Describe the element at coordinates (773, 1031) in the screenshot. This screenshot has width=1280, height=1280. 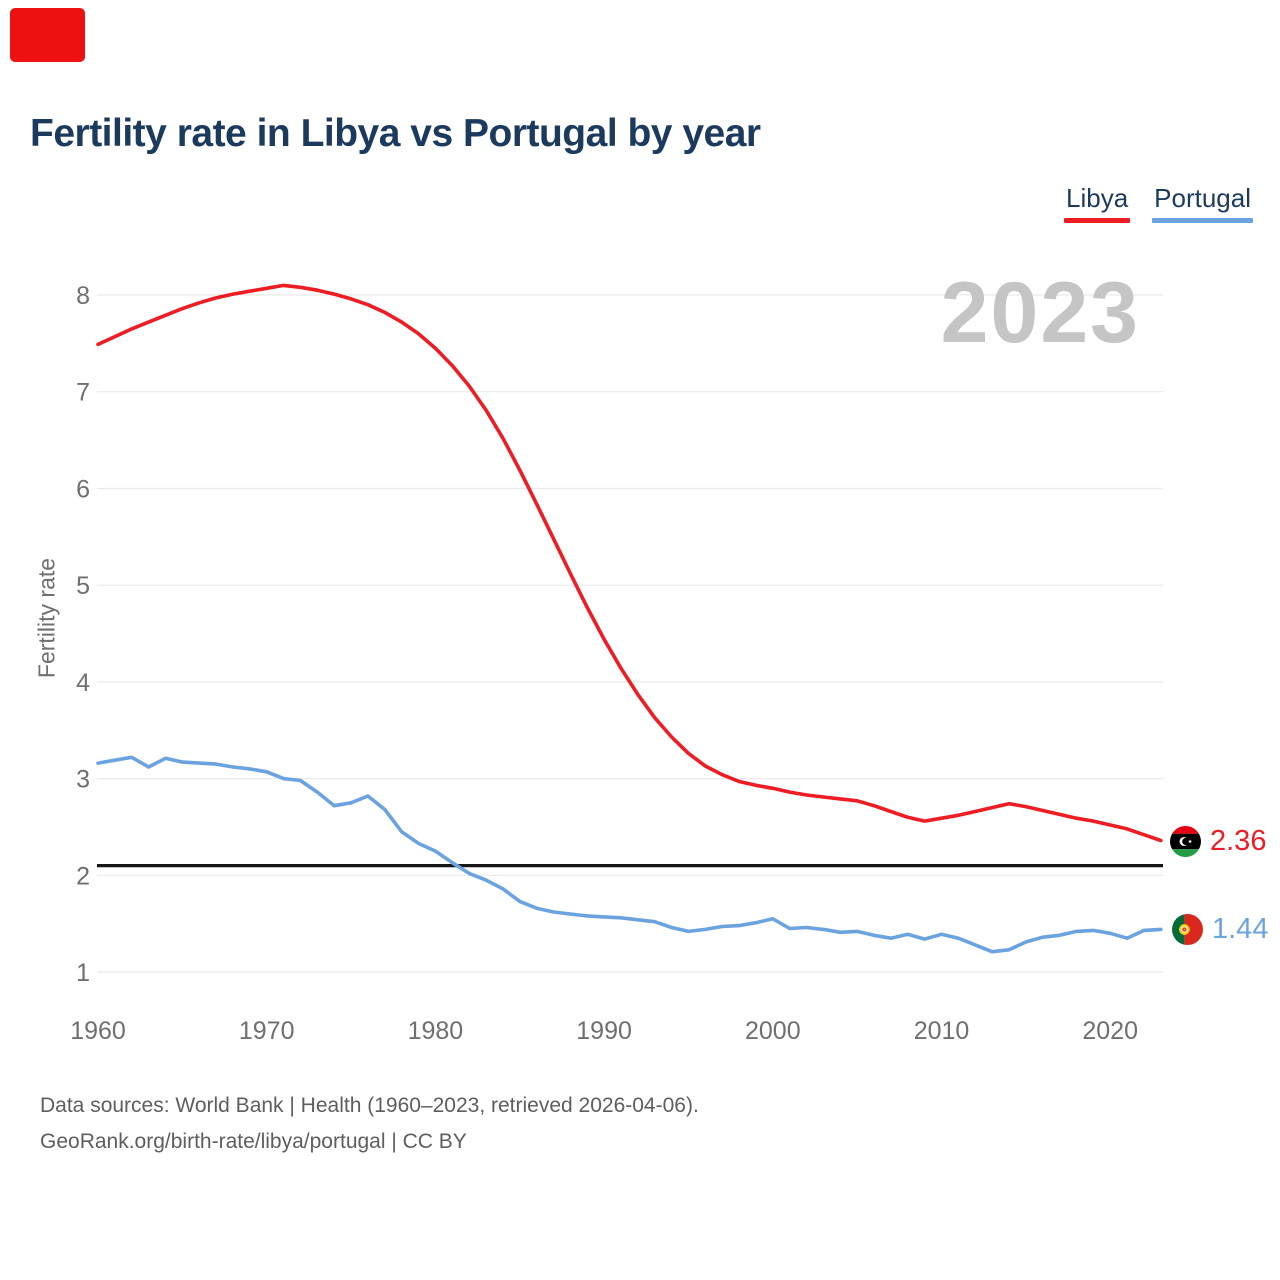
I see `x-tick-label: 2000` at that location.